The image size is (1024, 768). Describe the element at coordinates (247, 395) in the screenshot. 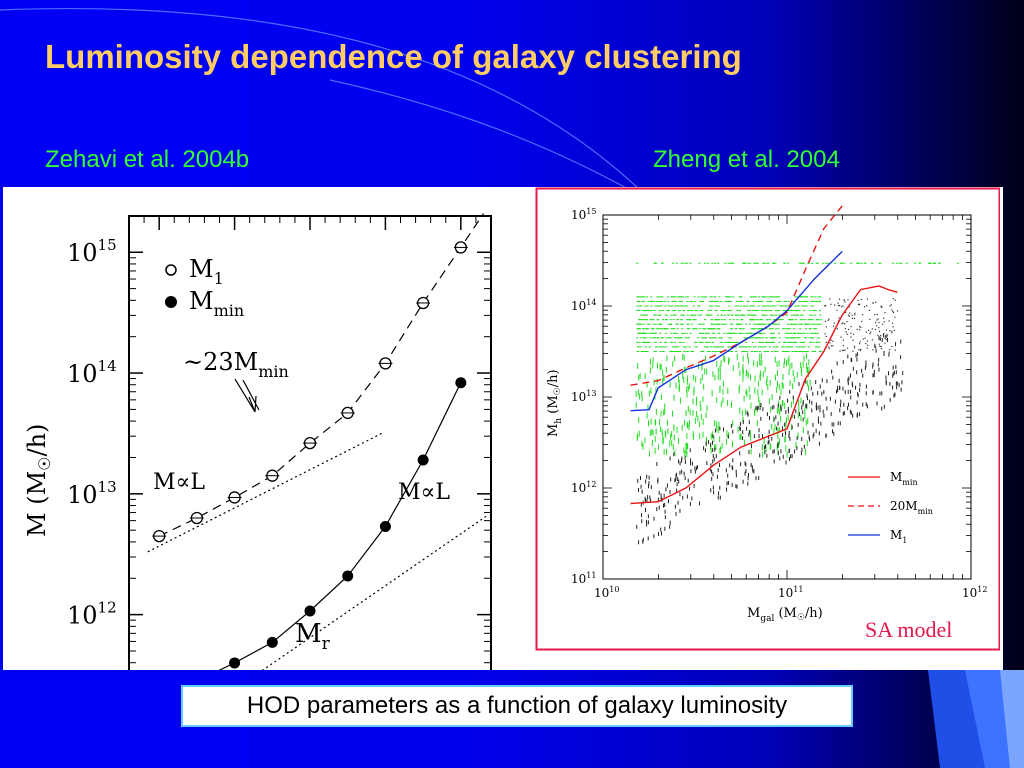

I see `ratio-arrow` at that location.